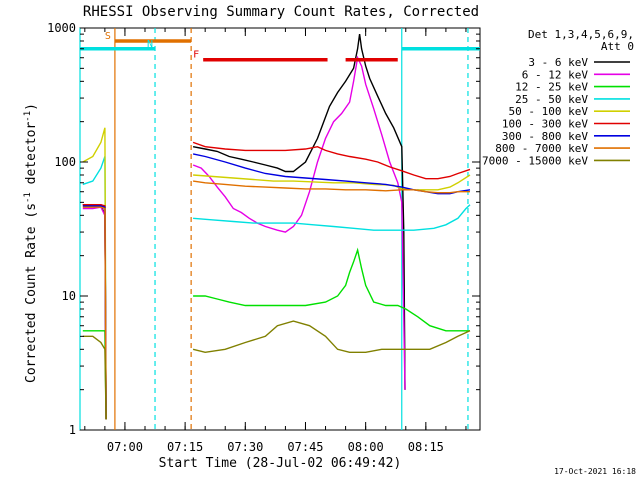  What do you see at coordinates (617, 46) in the screenshot?
I see `legend-header-line2: Att 0` at bounding box center [617, 46].